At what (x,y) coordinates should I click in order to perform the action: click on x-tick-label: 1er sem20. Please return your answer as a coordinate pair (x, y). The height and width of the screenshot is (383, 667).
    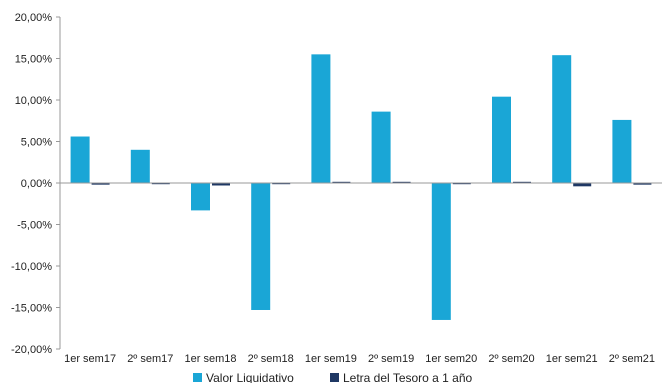
    Looking at the image, I should click on (451, 359).